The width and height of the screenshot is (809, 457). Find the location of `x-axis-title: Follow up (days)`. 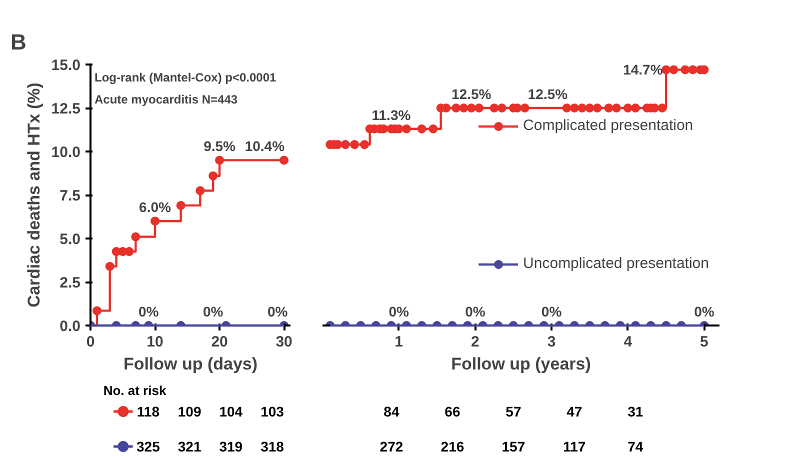

x-axis-title: Follow up (days) is located at coordinates (190, 364).